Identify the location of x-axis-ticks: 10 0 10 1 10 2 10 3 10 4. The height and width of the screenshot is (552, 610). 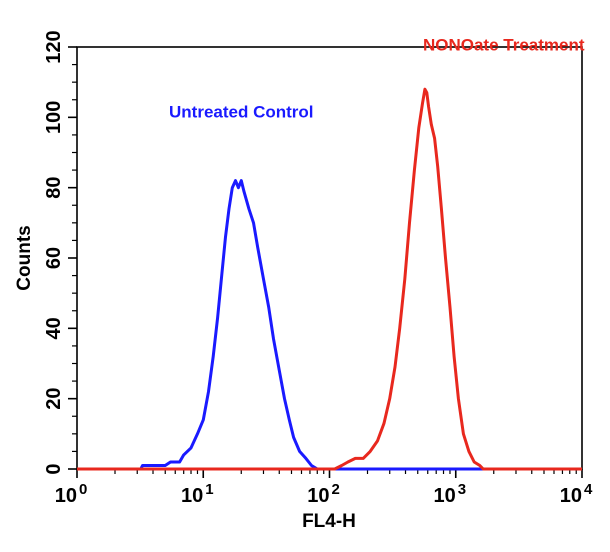
(324, 488).